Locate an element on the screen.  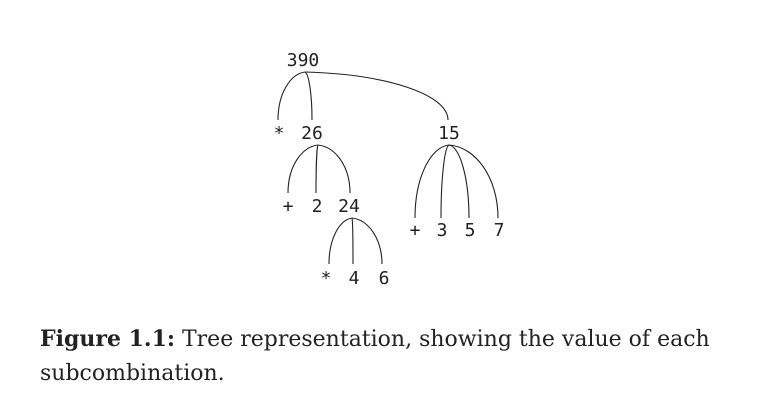
node-op-add-2: + is located at coordinates (415, 230).